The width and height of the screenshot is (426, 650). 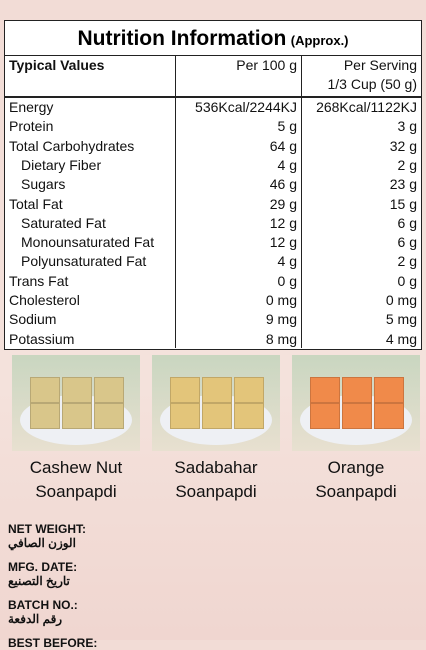 What do you see at coordinates (61, 164) in the screenshot?
I see `row-label: Dietary Fiber` at bounding box center [61, 164].